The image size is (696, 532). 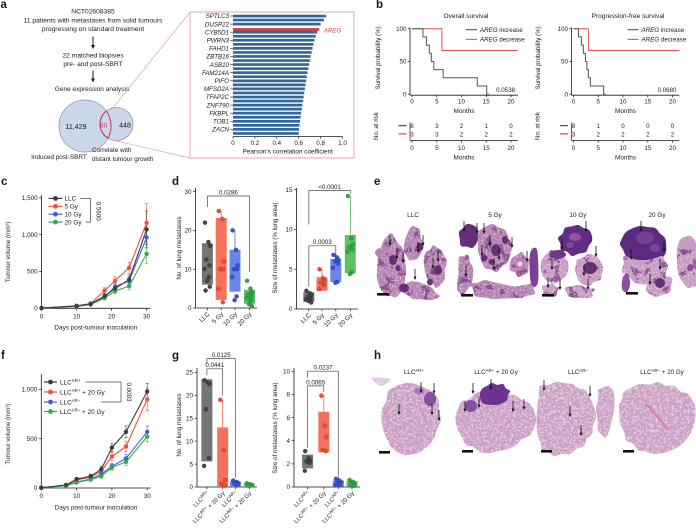 What do you see at coordinates (30, 198) in the screenshot?
I see `svg-text: 1,500` at bounding box center [30, 198].